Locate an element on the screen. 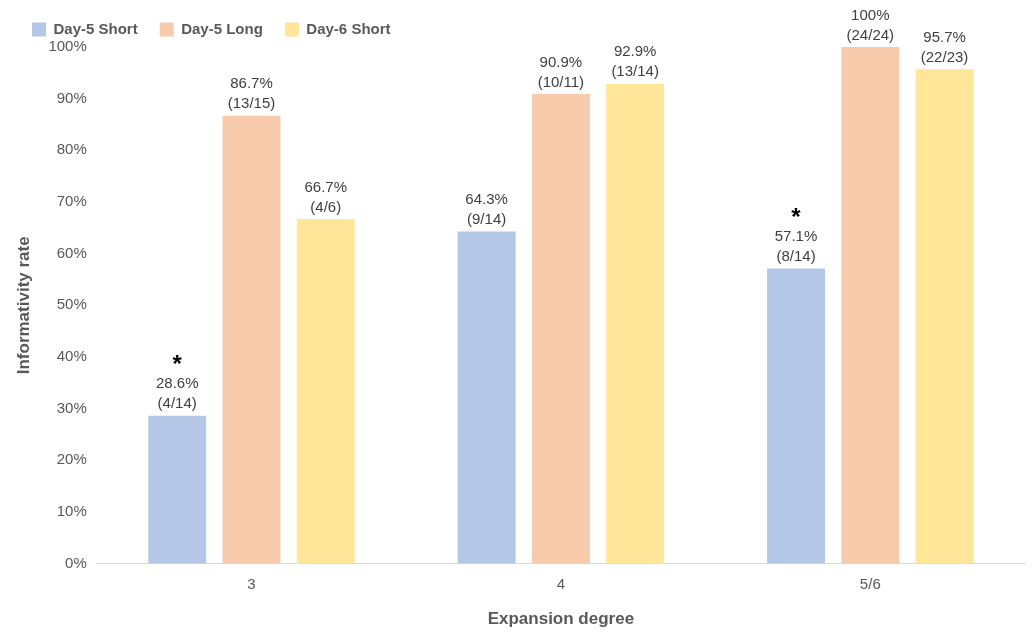 This screenshot has width=1035, height=634. legend-label: Day-5 Short is located at coordinates (95, 28).